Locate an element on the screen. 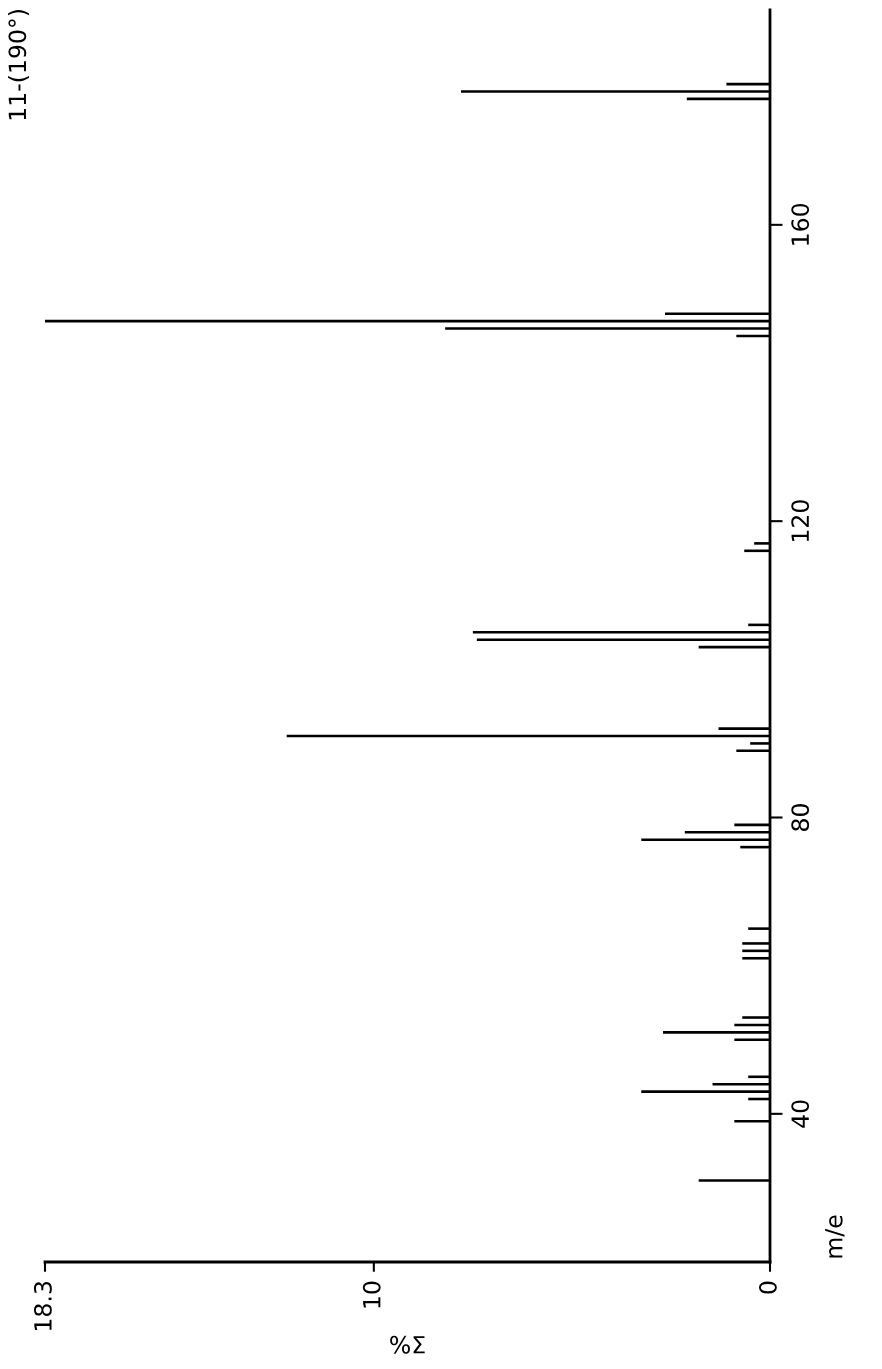 The height and width of the screenshot is (1369, 882). y-tick-label: 40 is located at coordinates (800, 1114).